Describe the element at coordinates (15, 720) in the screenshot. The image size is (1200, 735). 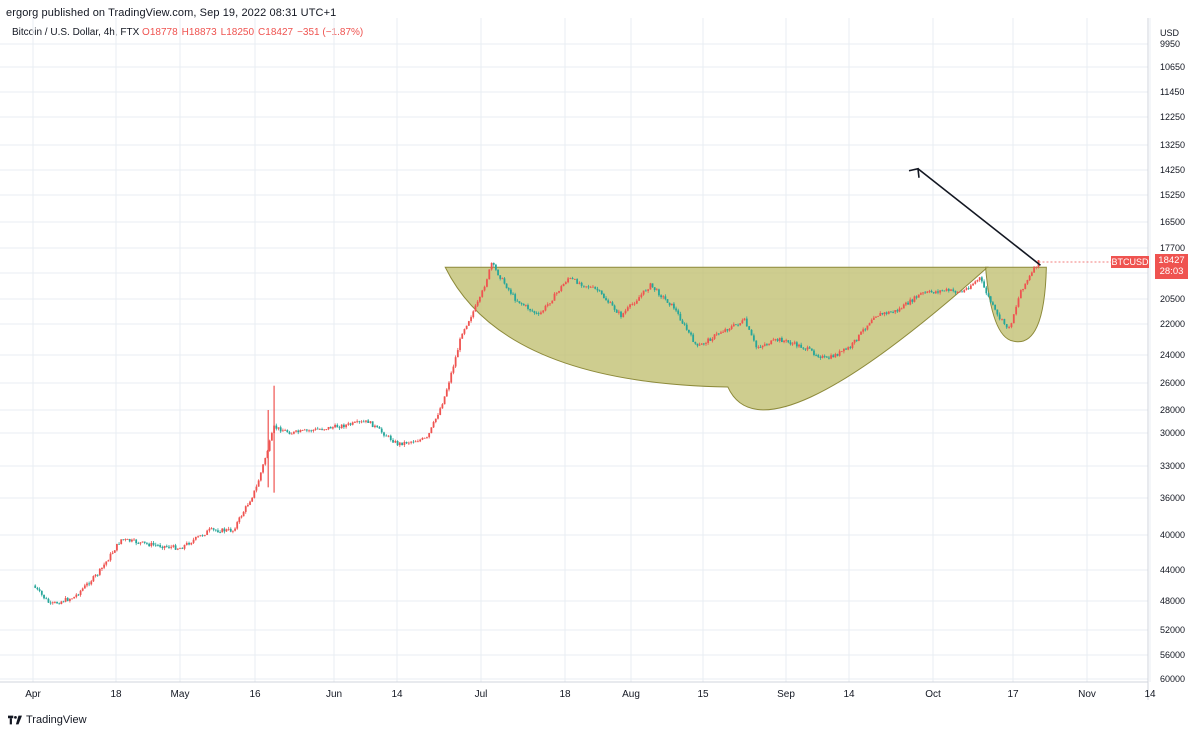
I see `tradingview-logo-icon` at that location.